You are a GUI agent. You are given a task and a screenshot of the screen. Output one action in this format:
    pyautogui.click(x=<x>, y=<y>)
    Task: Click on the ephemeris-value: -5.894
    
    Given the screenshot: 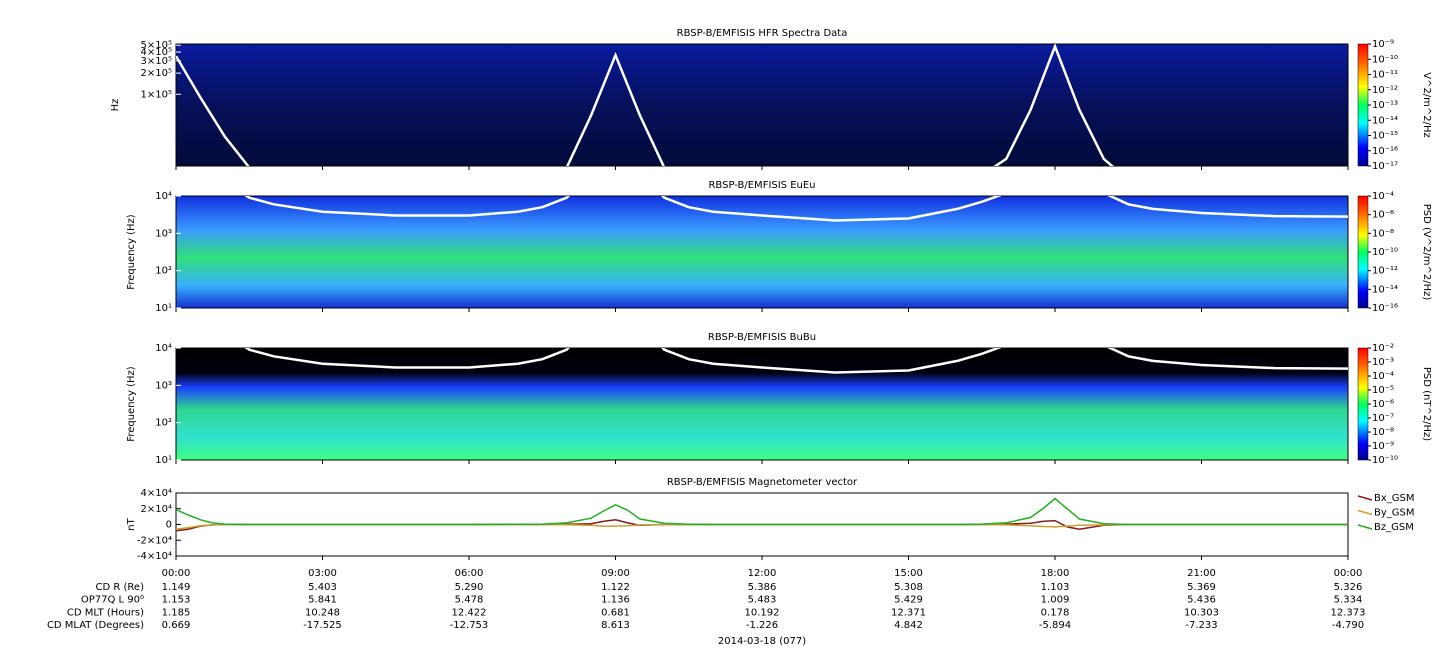 What is the action you would take?
    pyautogui.click(x=1055, y=625)
    